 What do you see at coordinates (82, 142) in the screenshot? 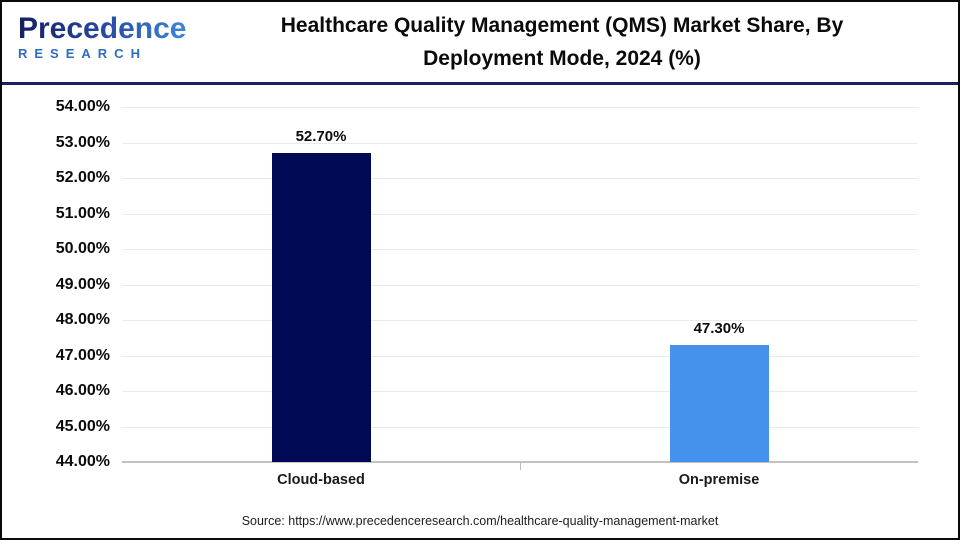
I see `y-tick-label: 53.00%` at bounding box center [82, 142].